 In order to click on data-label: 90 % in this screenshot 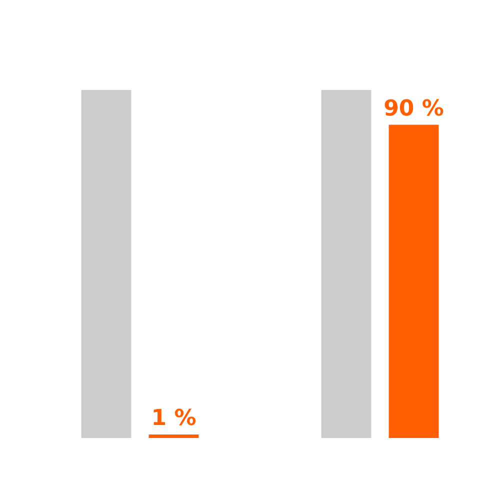, I will do `click(414, 109)`.